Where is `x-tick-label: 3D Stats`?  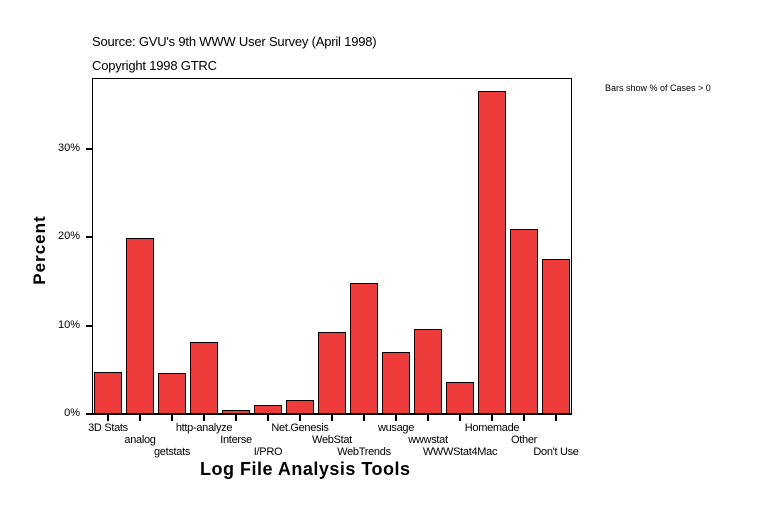
x-tick-label: 3D Stats is located at coordinates (108, 428).